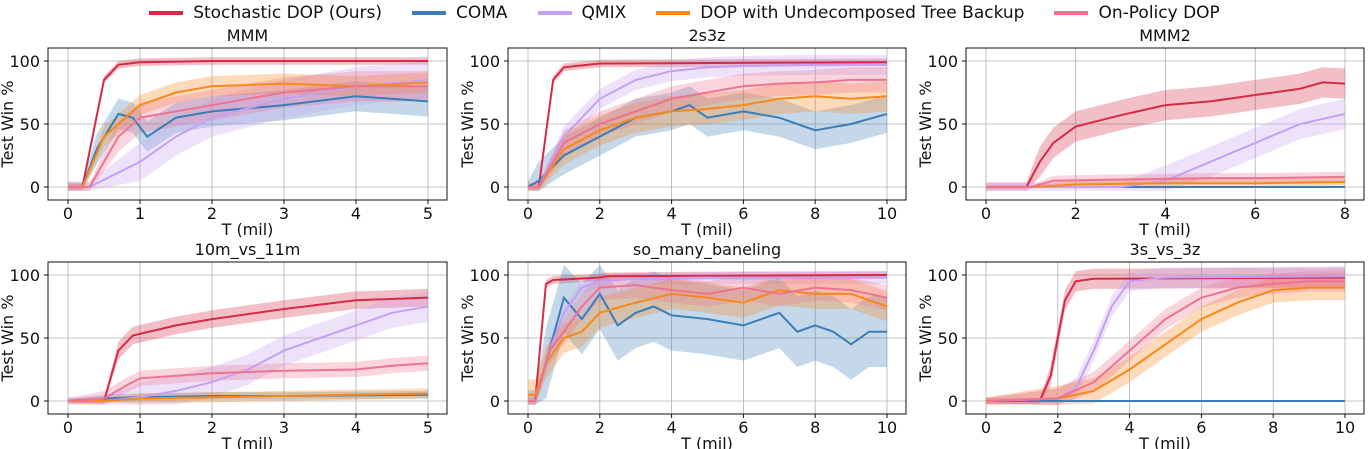 This screenshot has height=449, width=1369. Describe the element at coordinates (840, 13) in the screenshot. I see `legend-item: DOP with Undecomposed Tree Backup` at that location.